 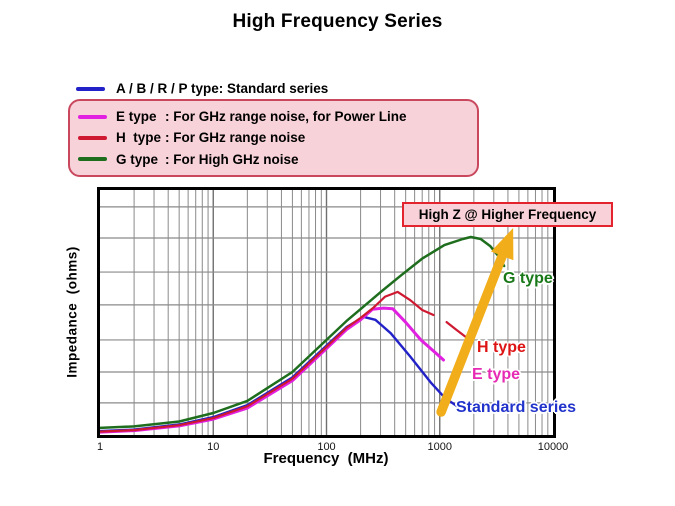 What do you see at coordinates (528, 278) in the screenshot?
I see `curve-label-g-type: G type` at bounding box center [528, 278].